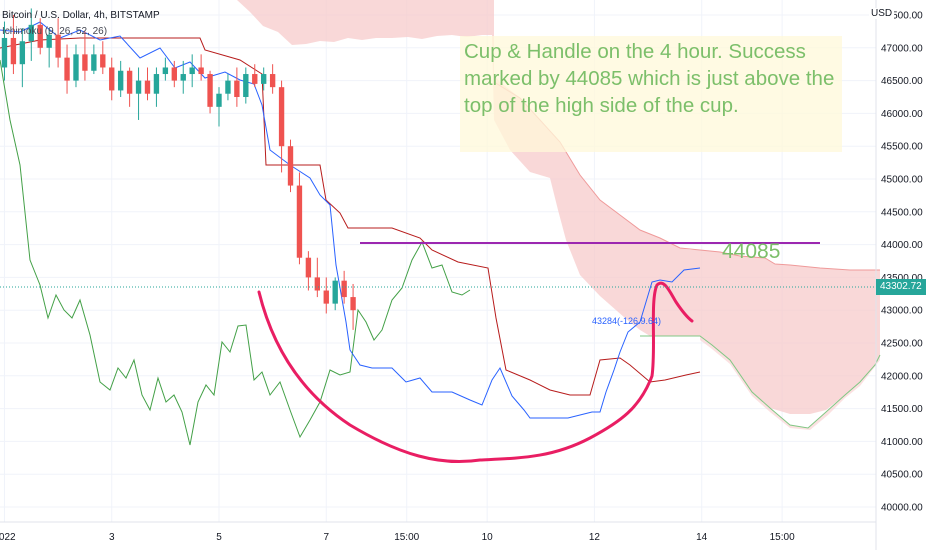 This screenshot has width=932, height=550. I want to click on price-tick-label: 47000.00, so click(902, 48).